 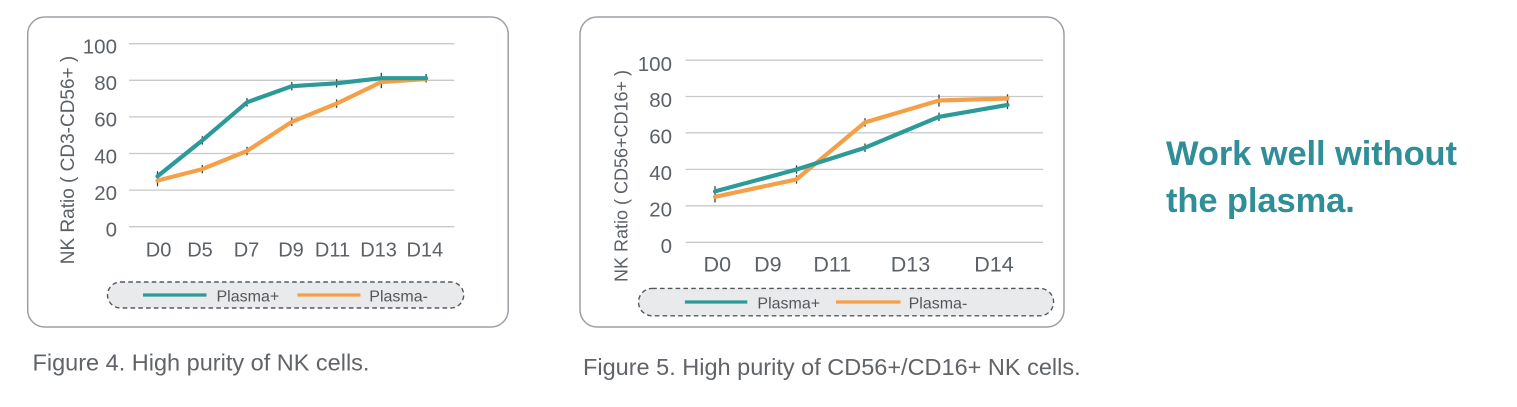 What do you see at coordinates (201, 363) in the screenshot?
I see `svg-text:Figure 4. High purity of NK ce: Figure 4. High purity of NK cells.` at bounding box center [201, 363].